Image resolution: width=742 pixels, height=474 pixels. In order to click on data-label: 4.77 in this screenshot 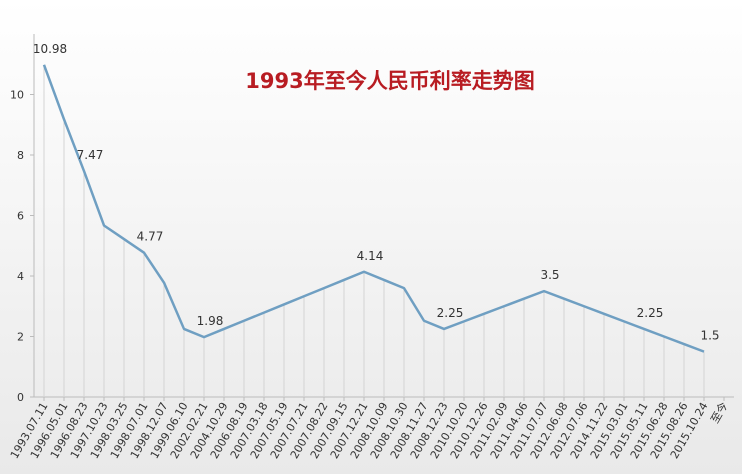, I will do `click(150, 237)`.